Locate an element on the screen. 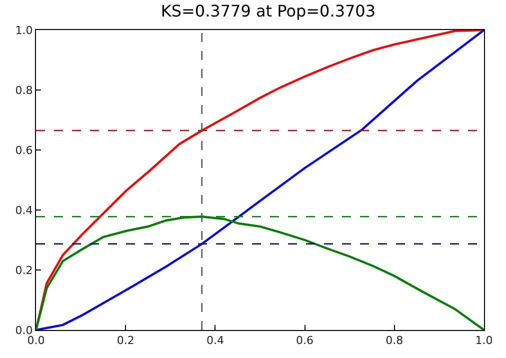 The width and height of the screenshot is (506, 358). y-tick-label: 1.0 is located at coordinates (24, 30).